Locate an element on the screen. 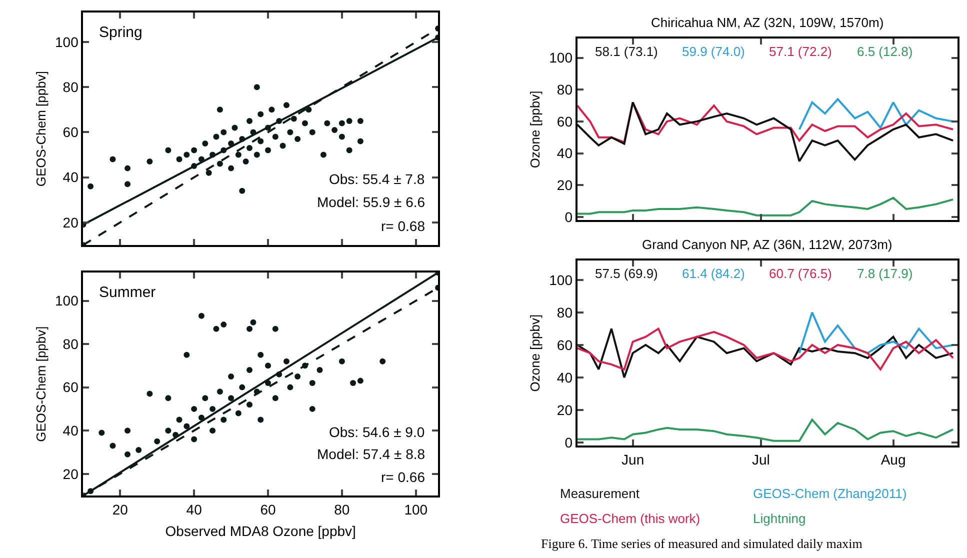 The image size is (967, 558). annotation: Obs: 54.6 ± 9.0 is located at coordinates (377, 432).